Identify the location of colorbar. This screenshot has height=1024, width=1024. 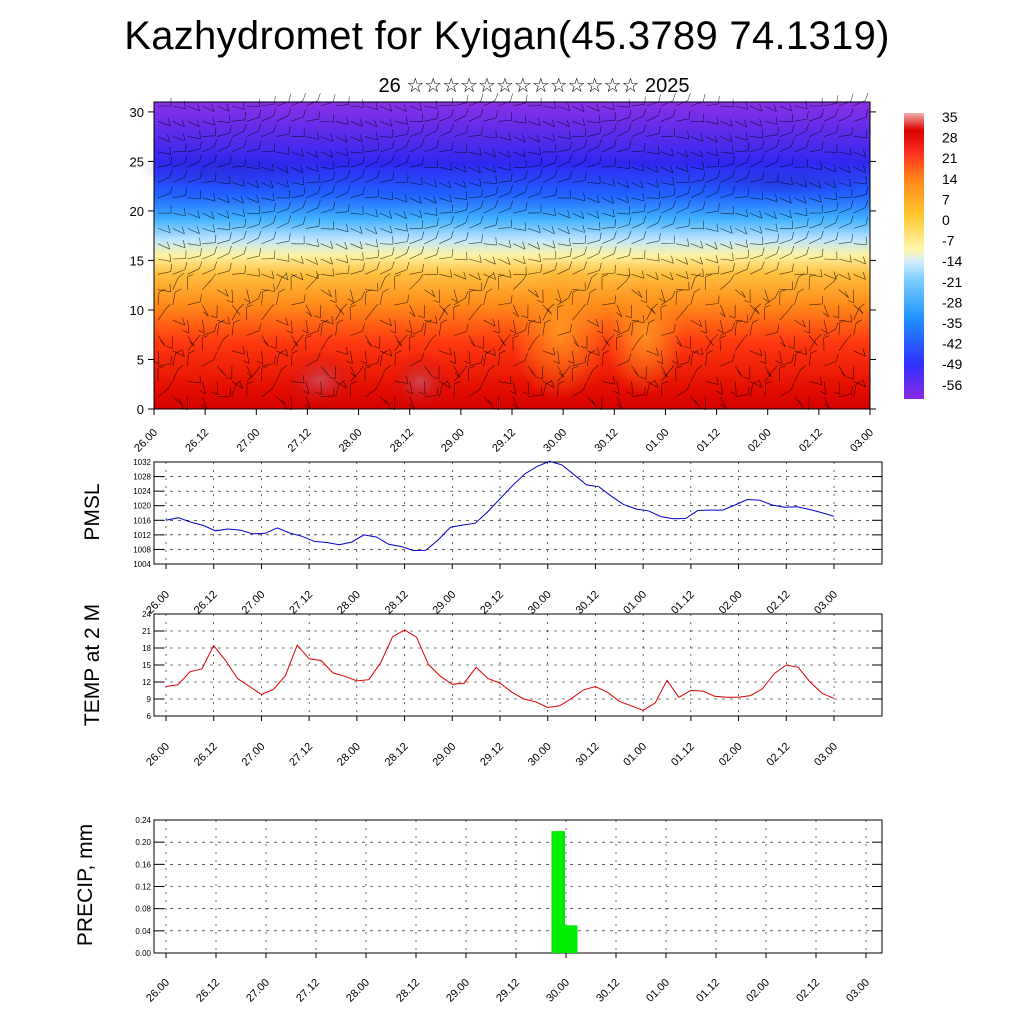
(914, 256).